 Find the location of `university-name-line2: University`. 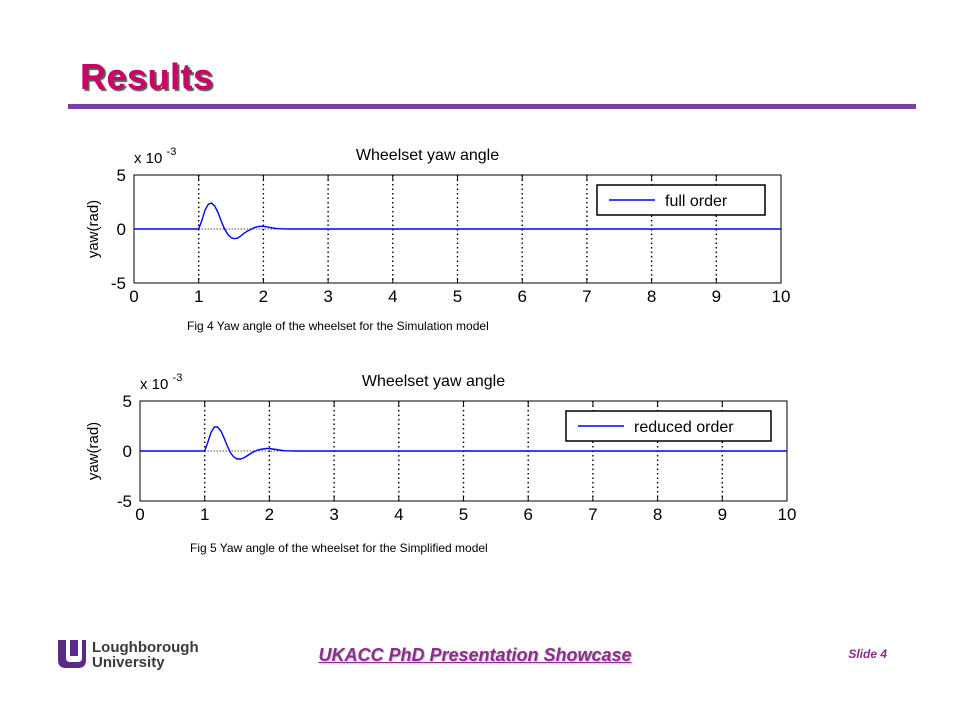

university-name-line2: University is located at coordinates (128, 662).